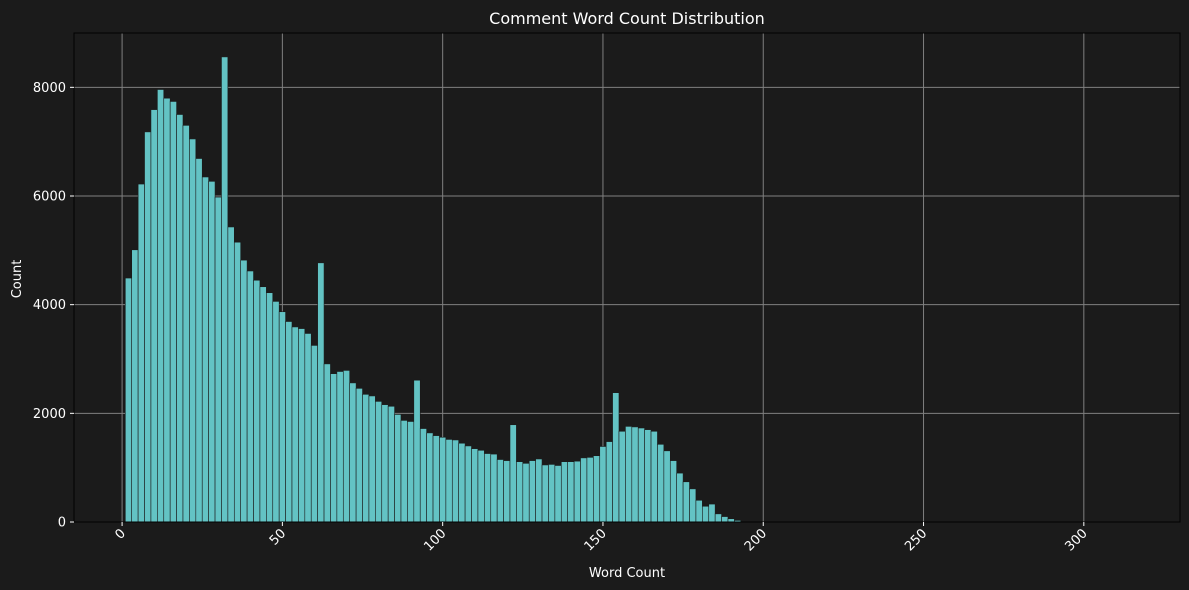 The image size is (1189, 590). Describe the element at coordinates (49, 88) in the screenshot. I see `y-tick-label: 8000` at that location.